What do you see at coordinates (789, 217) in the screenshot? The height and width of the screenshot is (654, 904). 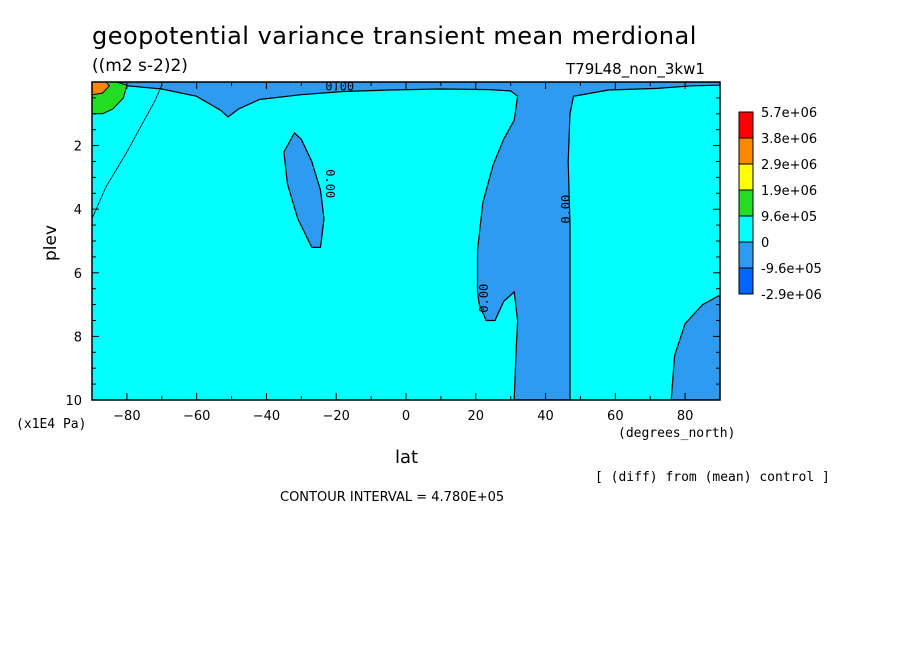 I see `legend-label: 9.6e+05` at bounding box center [789, 217].